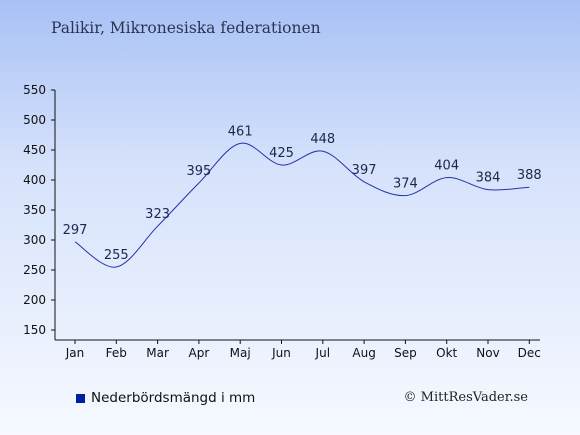 This screenshot has height=435, width=580. What do you see at coordinates (173, 398) in the screenshot?
I see `legend-label: Nederbördsmängd i mm` at bounding box center [173, 398].